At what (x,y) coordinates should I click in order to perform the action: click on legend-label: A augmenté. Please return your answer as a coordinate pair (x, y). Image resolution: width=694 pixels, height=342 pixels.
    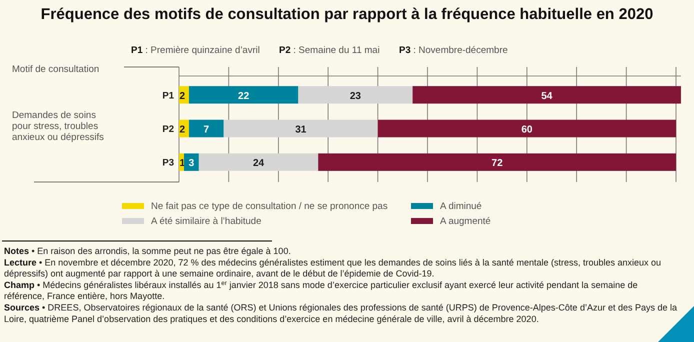
    Looking at the image, I should click on (465, 221).